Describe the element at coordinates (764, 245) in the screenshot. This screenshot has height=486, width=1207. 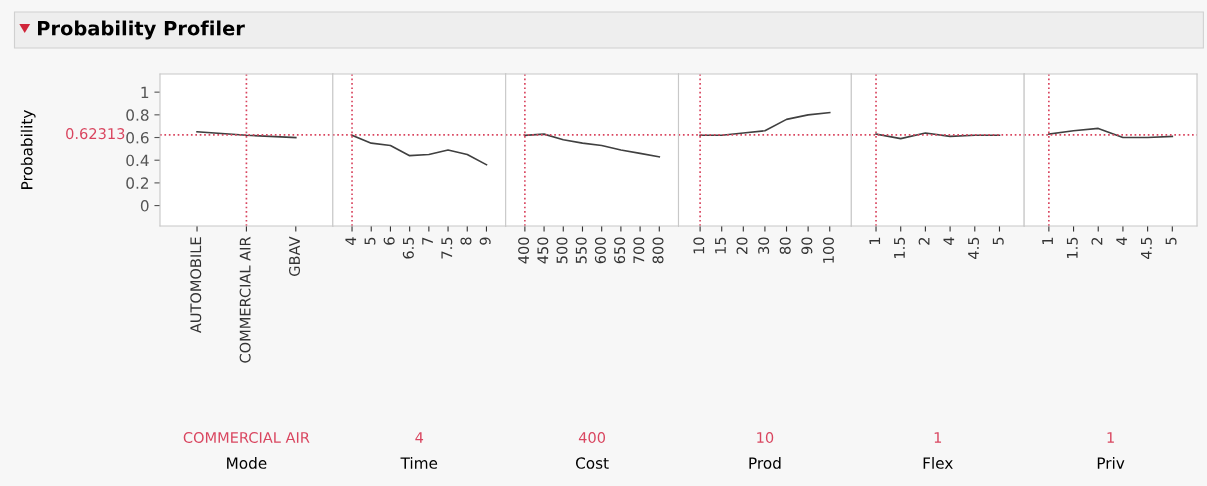
I see `x-tick-label: 30` at that location.